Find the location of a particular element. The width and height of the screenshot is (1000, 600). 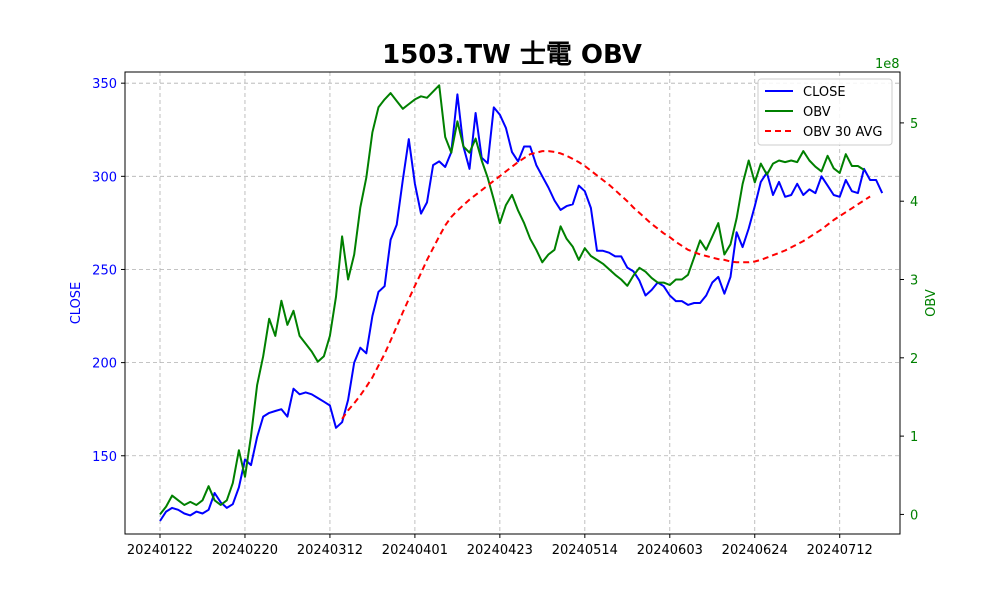

left-tick-label: 200 is located at coordinates (104, 364).